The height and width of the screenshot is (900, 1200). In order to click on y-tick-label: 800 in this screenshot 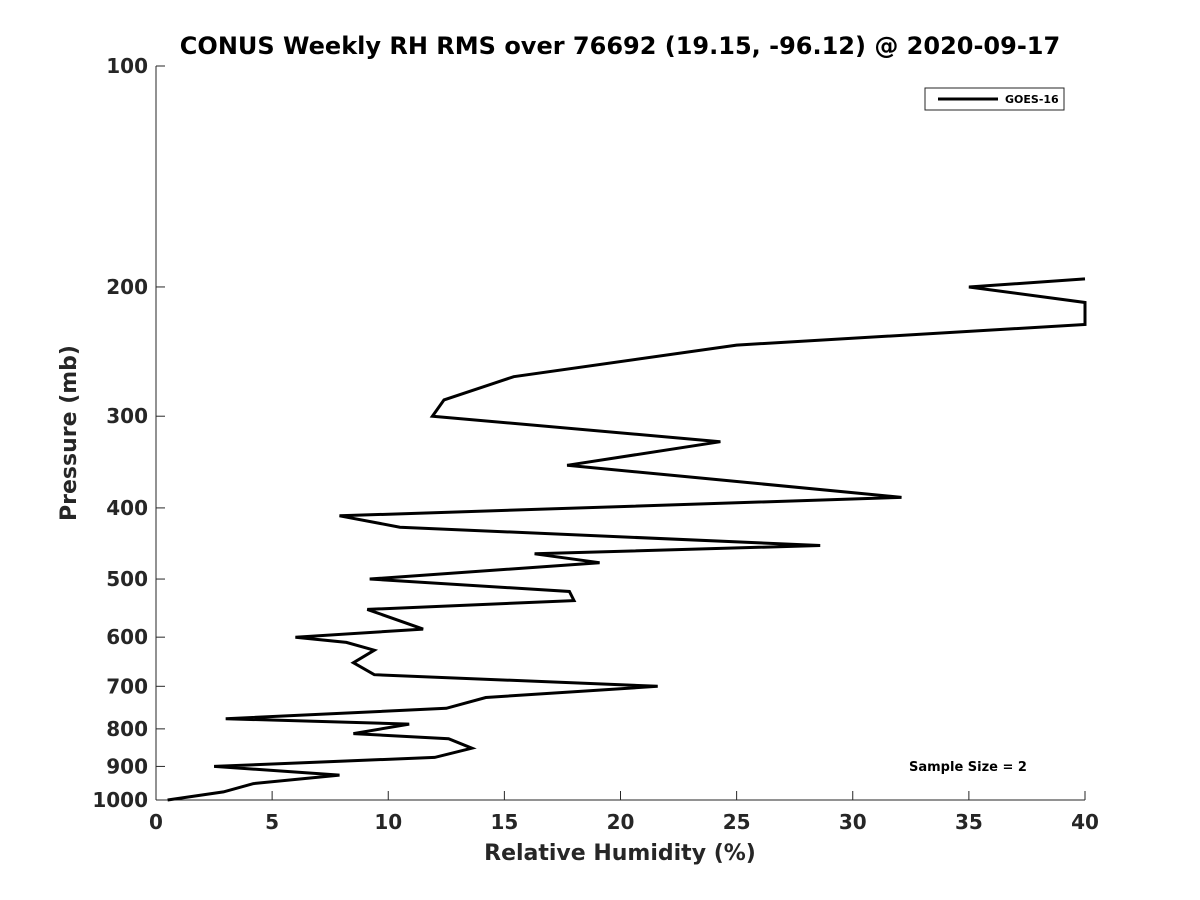, I will do `click(127, 729)`.